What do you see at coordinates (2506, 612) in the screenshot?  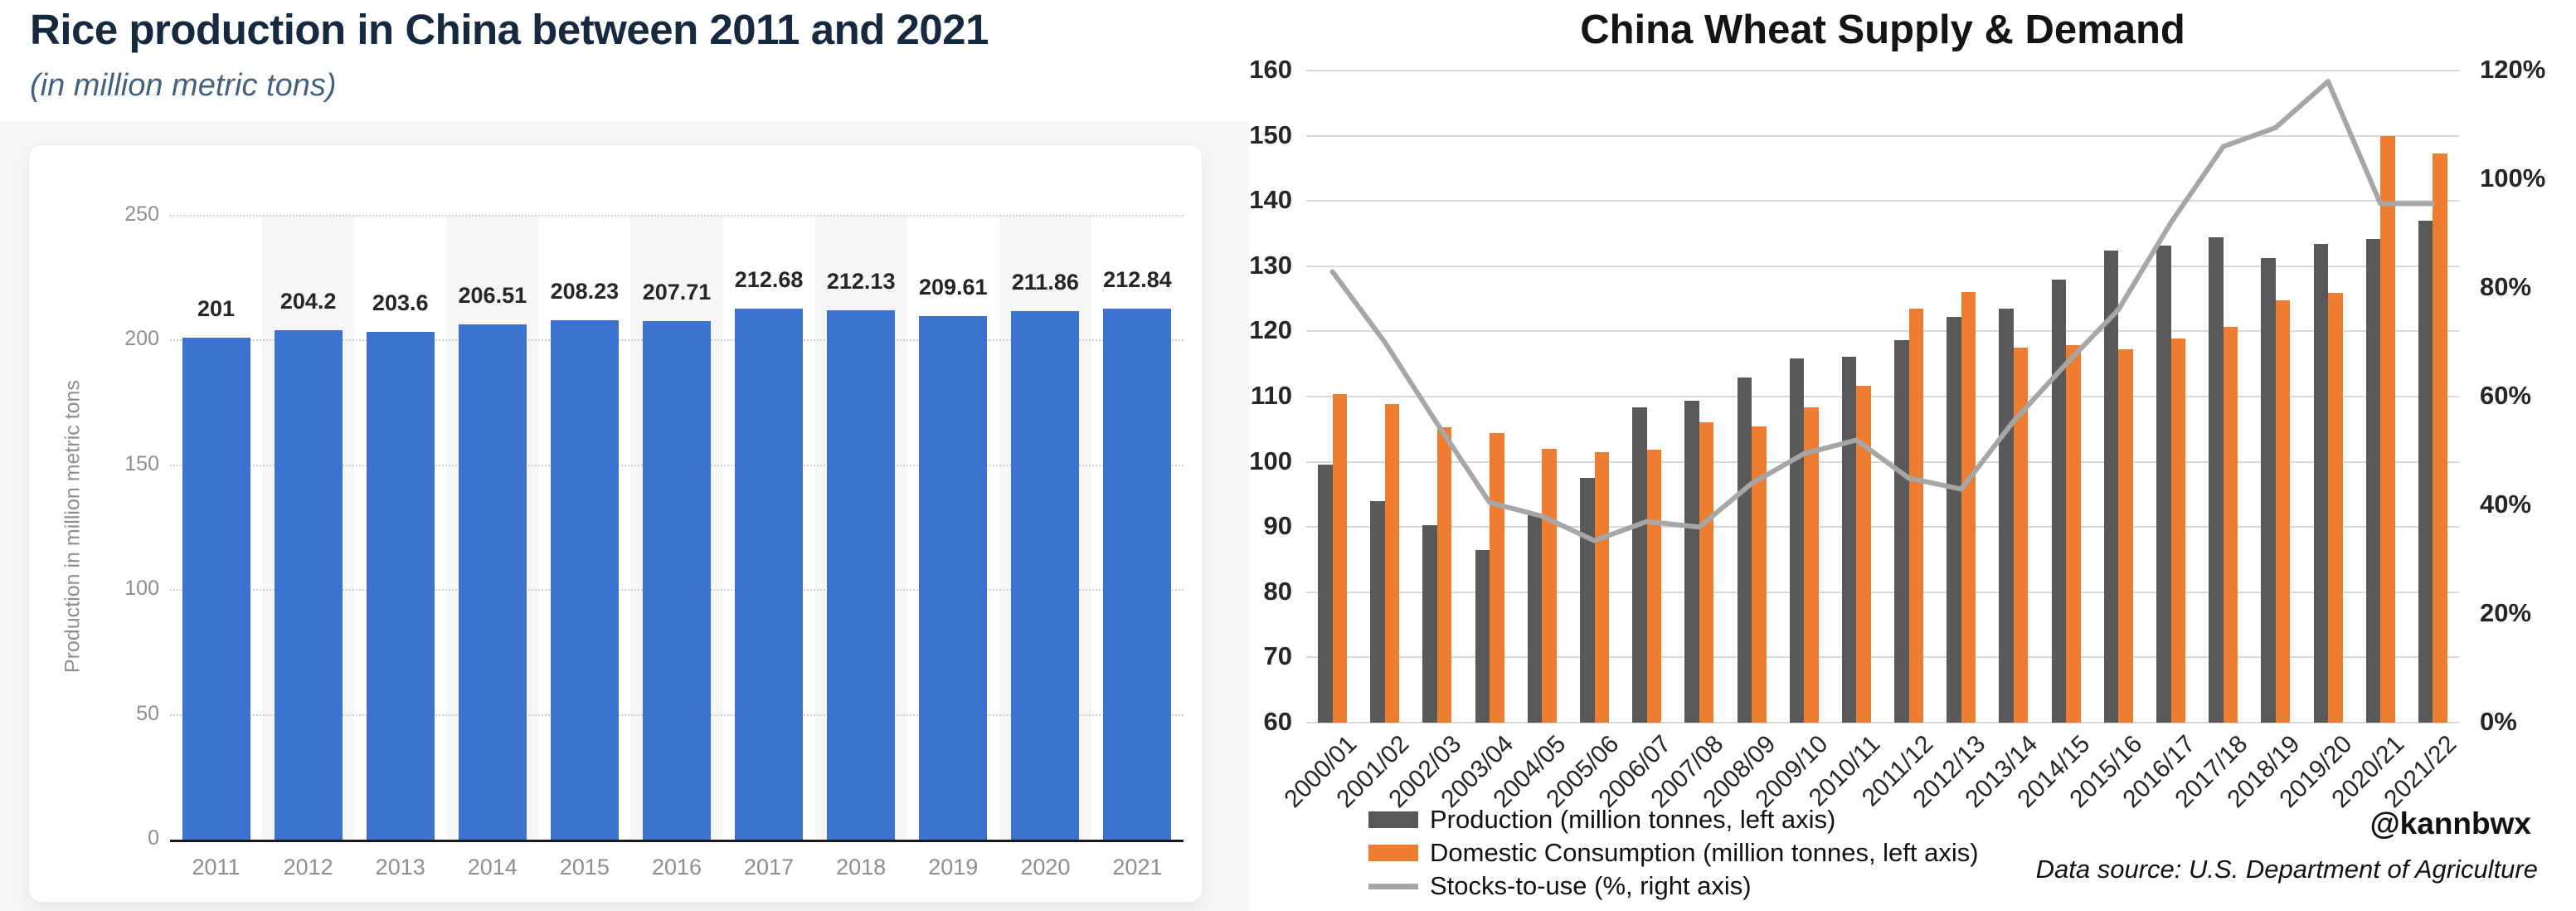 I see `right-y-tick-label: 20%` at bounding box center [2506, 612].